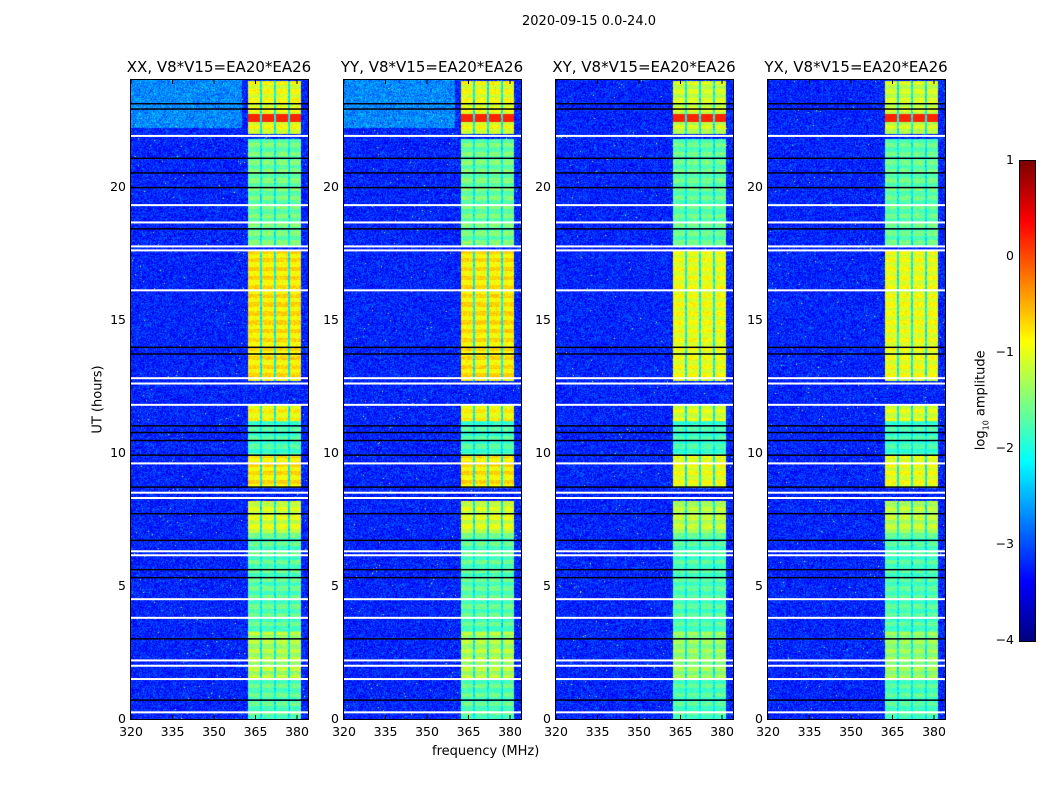 The width and height of the screenshot is (1050, 800). I want to click on x-axis-label: frequency (MHz), so click(486, 751).